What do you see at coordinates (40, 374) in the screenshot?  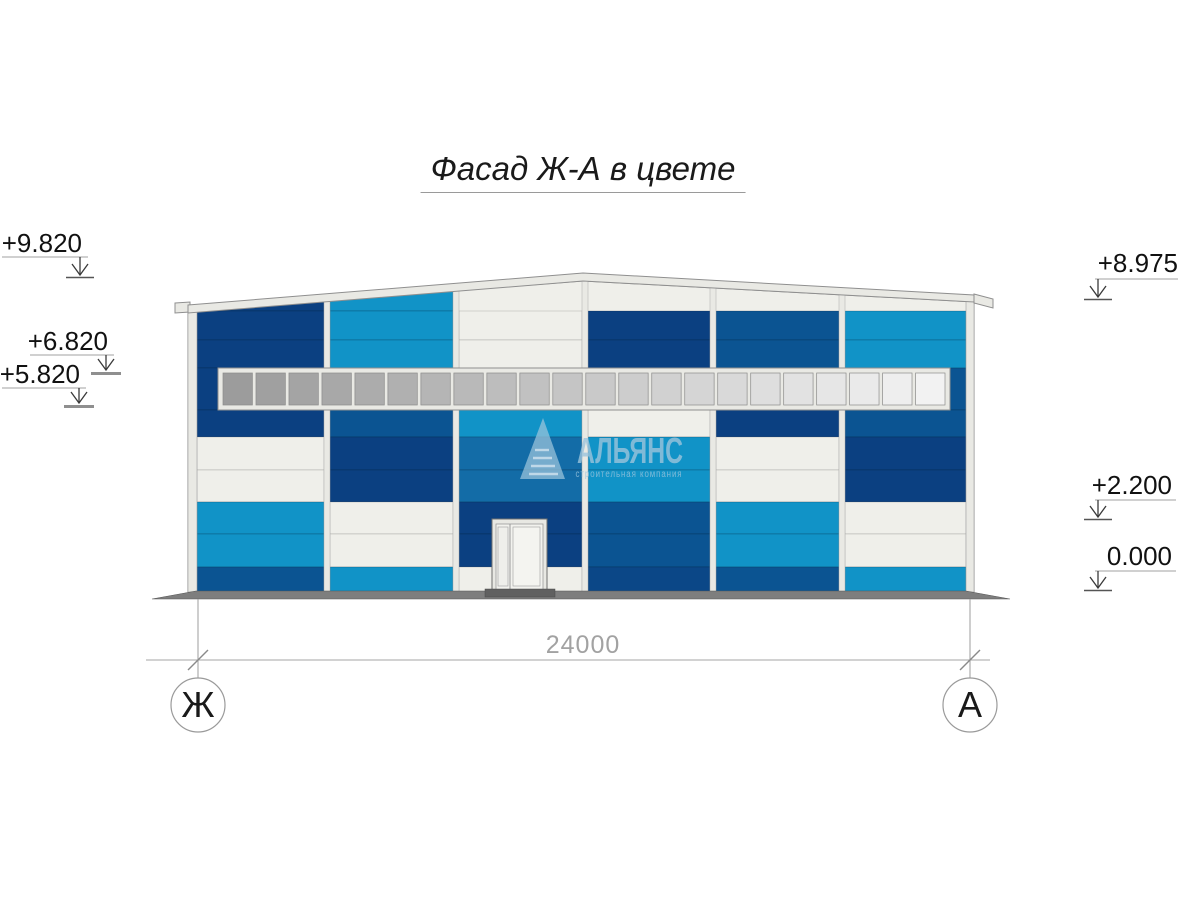 I see `elevation-value: +5.820` at bounding box center [40, 374].